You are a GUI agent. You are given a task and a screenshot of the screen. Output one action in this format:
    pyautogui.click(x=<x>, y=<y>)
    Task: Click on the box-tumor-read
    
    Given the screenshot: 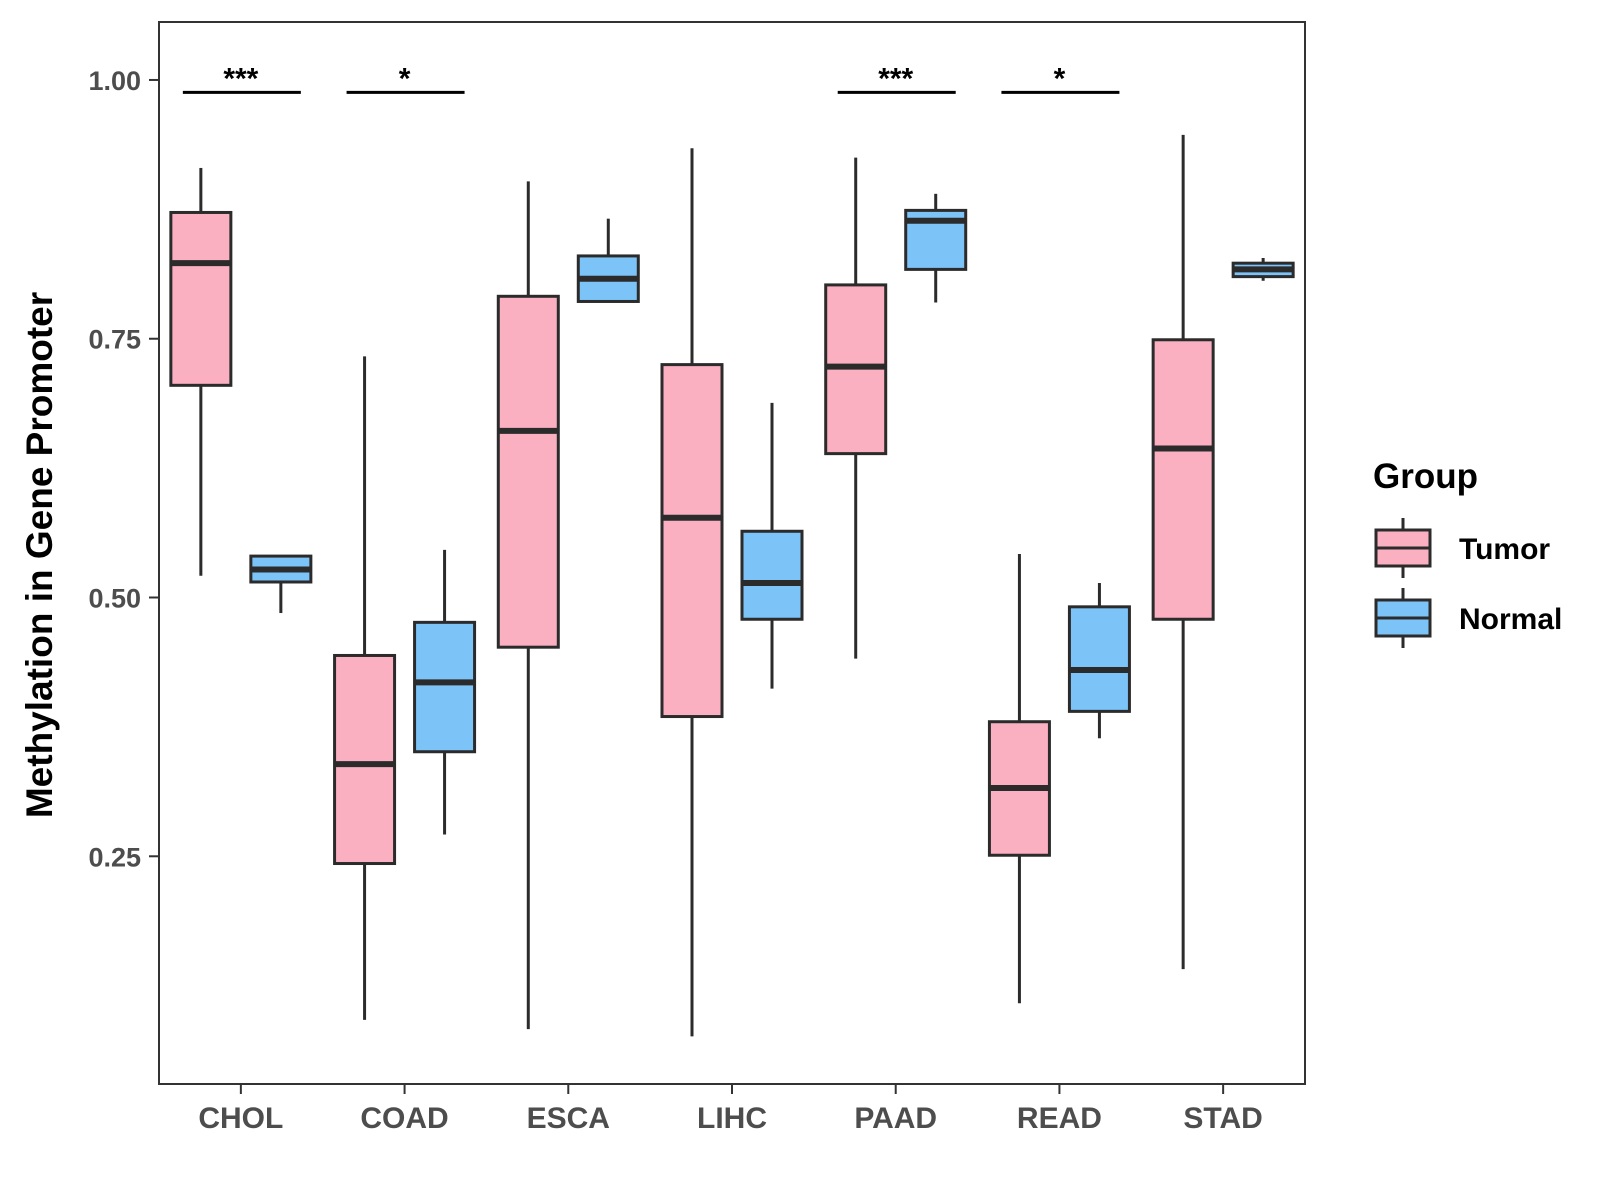 What is the action you would take?
    pyautogui.click(x=1019, y=779)
    